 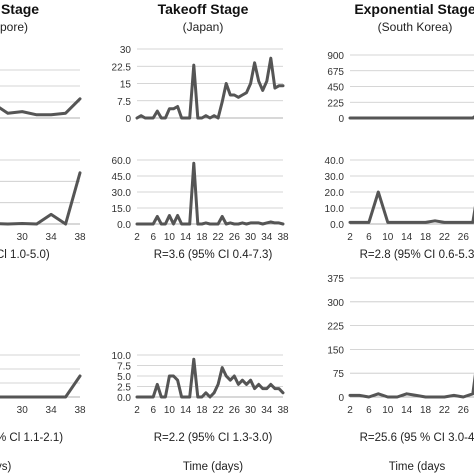 What do you see at coordinates (124, 225) in the screenshot?
I see `y-tick-col1-row1-0: 0.0` at bounding box center [124, 225].